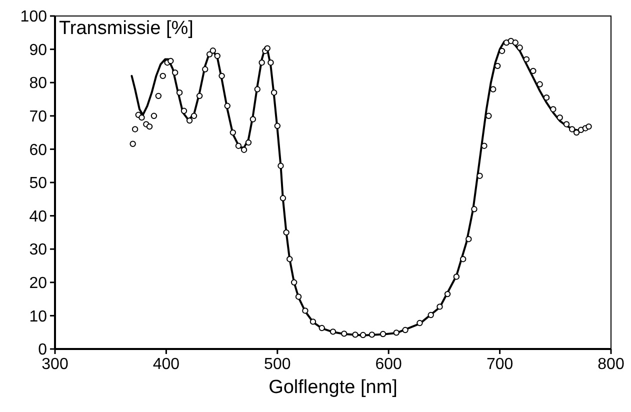  I want to click on y-tick-label: 70, so click(38, 117).